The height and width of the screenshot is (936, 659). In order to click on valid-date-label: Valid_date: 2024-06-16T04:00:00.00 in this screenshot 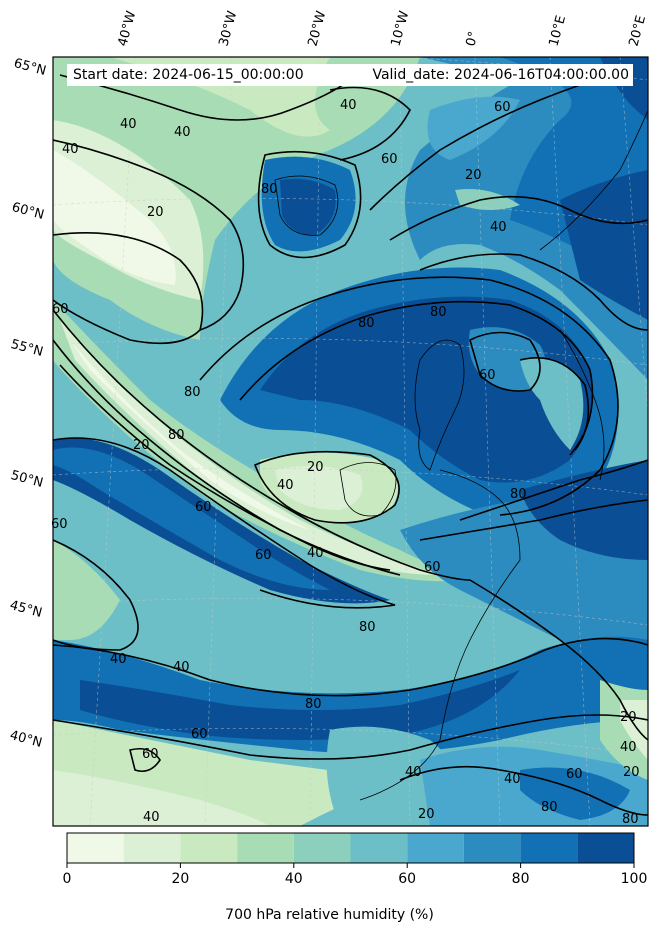, I will do `click(500, 75)`.